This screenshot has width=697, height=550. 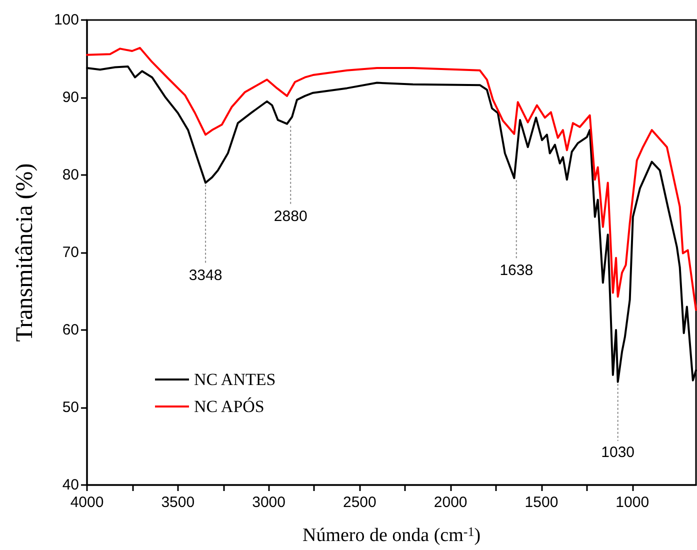 What do you see at coordinates (70, 175) in the screenshot?
I see `y-tick-label: 80` at bounding box center [70, 175].